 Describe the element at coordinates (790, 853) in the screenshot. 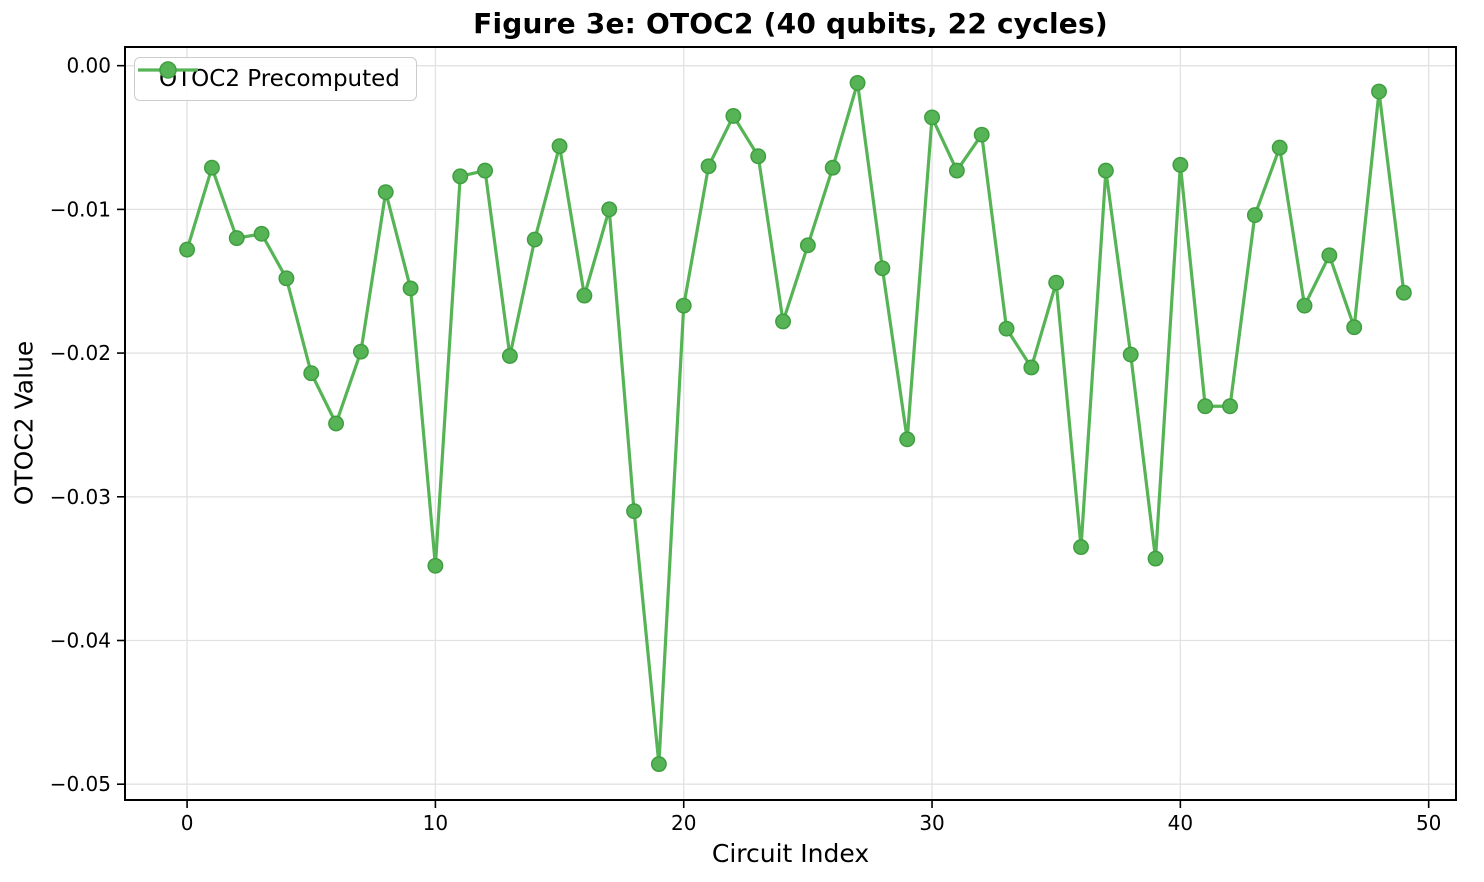

I see `x-axis-label: Circuit Index` at that location.